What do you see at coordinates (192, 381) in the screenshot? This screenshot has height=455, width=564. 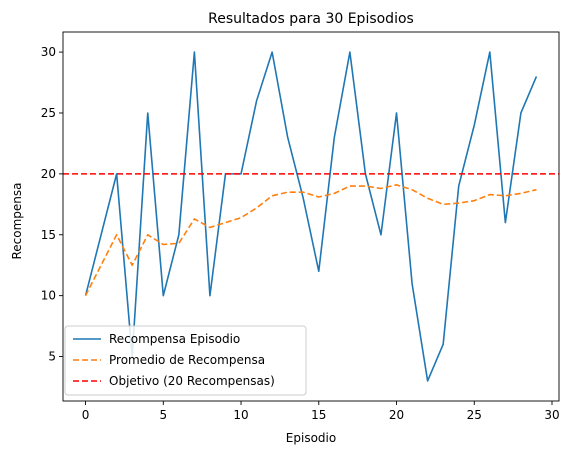 I see `legend-entry-label: Objetivo (20 Recompensas)` at bounding box center [192, 381].